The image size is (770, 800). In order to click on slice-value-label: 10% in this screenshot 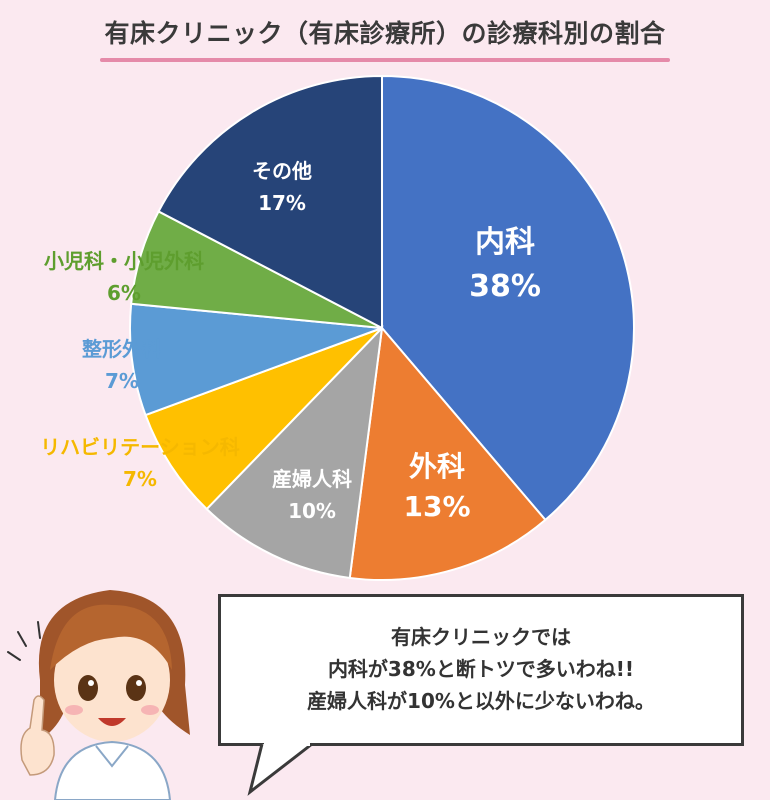, I will do `click(312, 511)`.